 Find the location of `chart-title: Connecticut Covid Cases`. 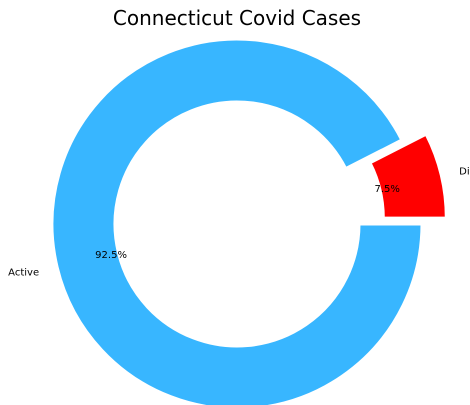

chart-title: Connecticut Covid Cases is located at coordinates (237, 18).